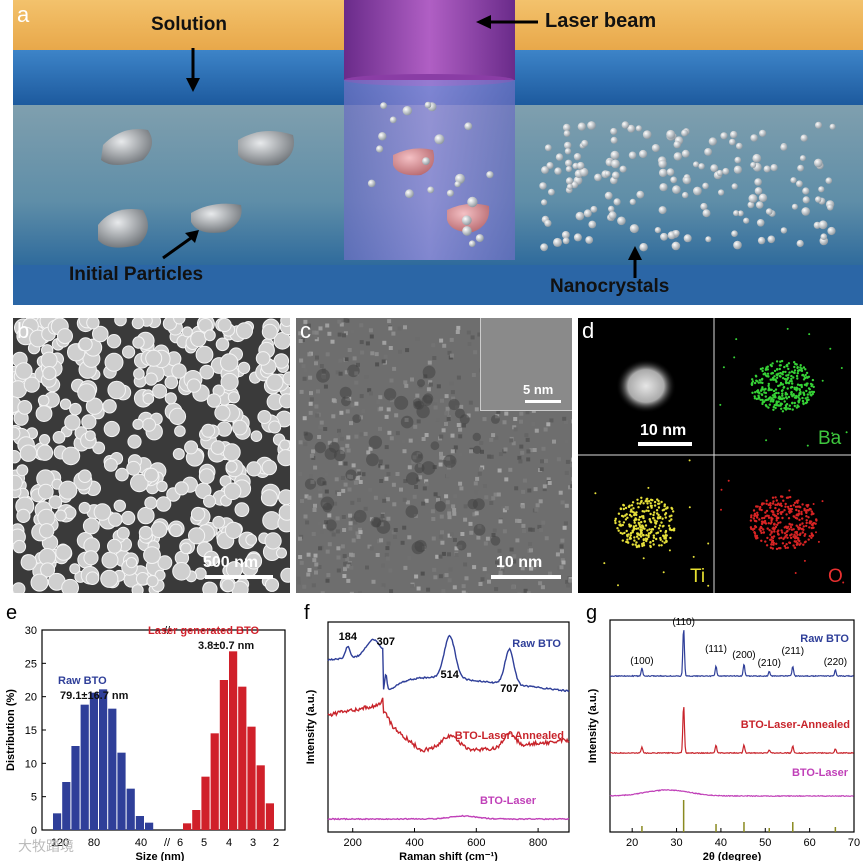 The height and width of the screenshot is (866, 866). I want to click on miller-index-label: (211), so click(792, 651).